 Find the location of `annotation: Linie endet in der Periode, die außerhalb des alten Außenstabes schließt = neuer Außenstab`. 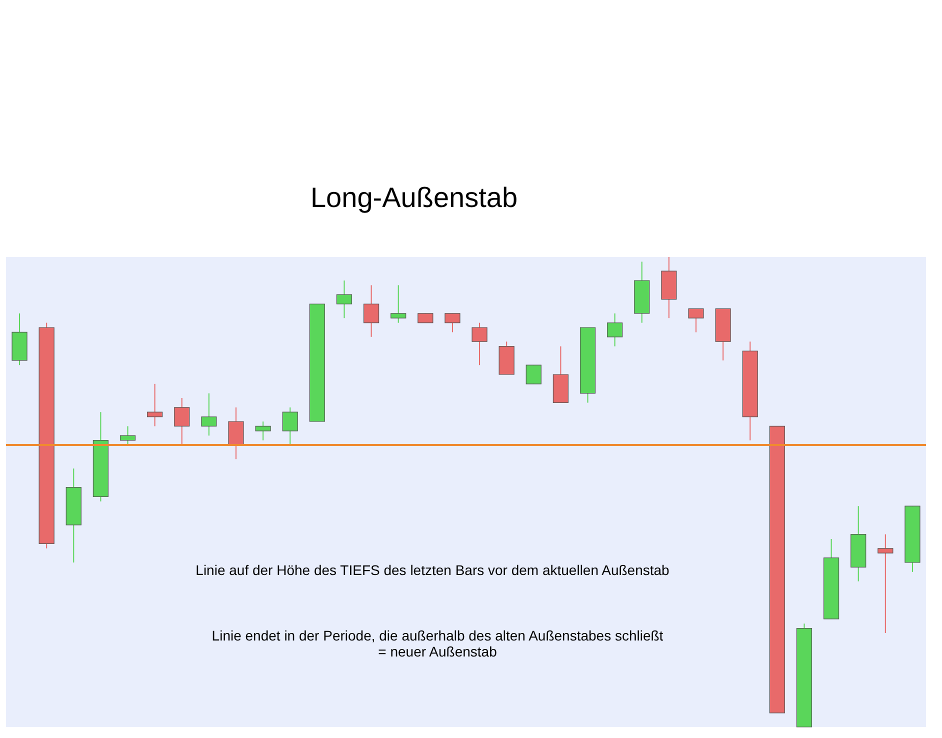

annotation: Linie endet in der Periode, die außerhalb des alten Außenstabes schließt = neuer Außenstab is located at coordinates (438, 644).